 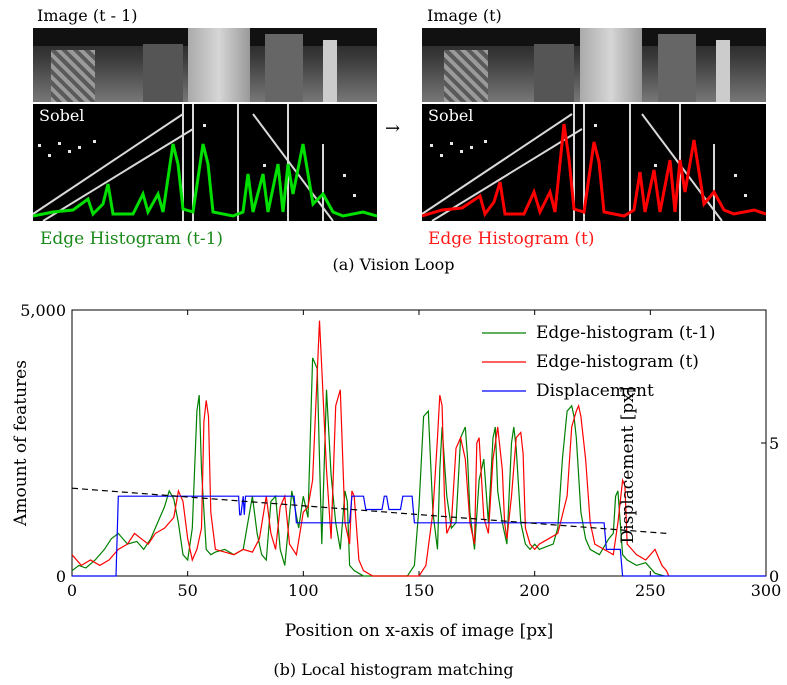 What do you see at coordinates (774, 576) in the screenshot?
I see `y2-tick-label: 0` at bounding box center [774, 576].